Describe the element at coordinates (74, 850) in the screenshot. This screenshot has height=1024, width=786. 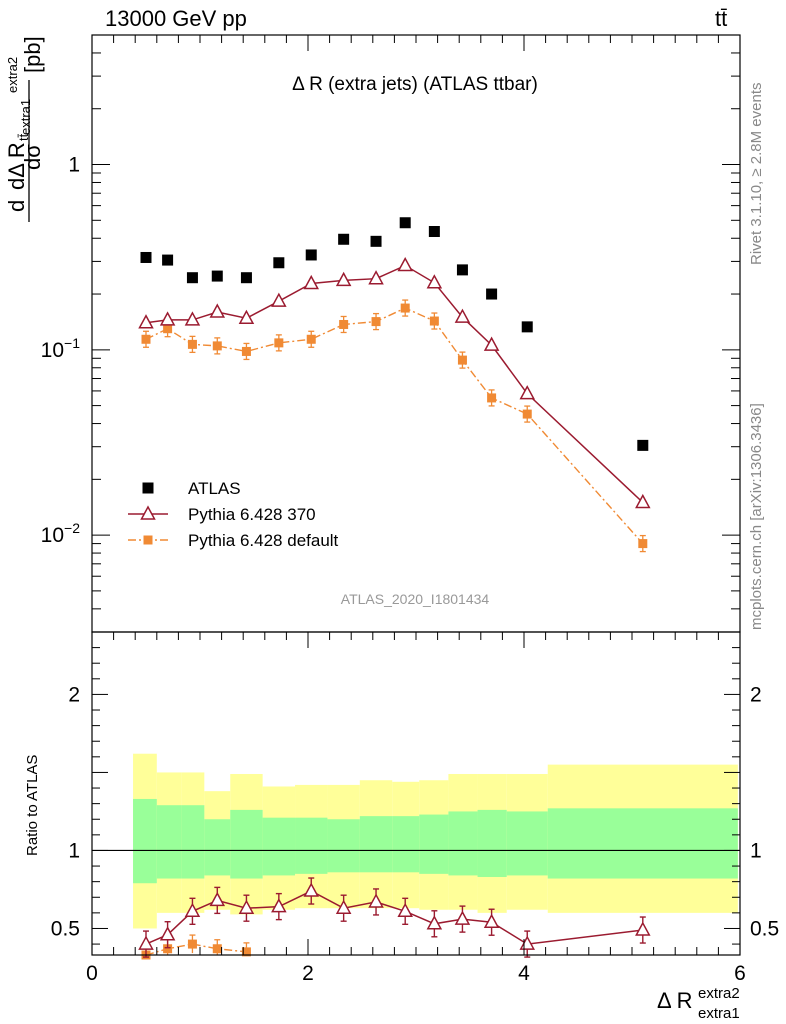
I see `ratio-y-tick-label: 1` at that location.